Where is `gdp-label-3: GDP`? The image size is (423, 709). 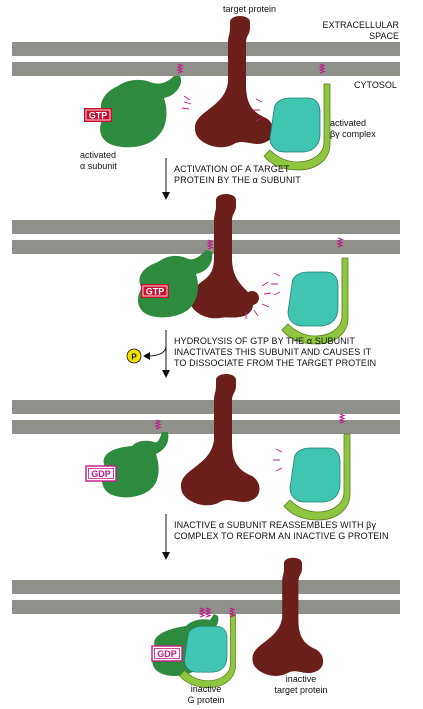
gdp-label-3: GDP is located at coordinates (101, 474).